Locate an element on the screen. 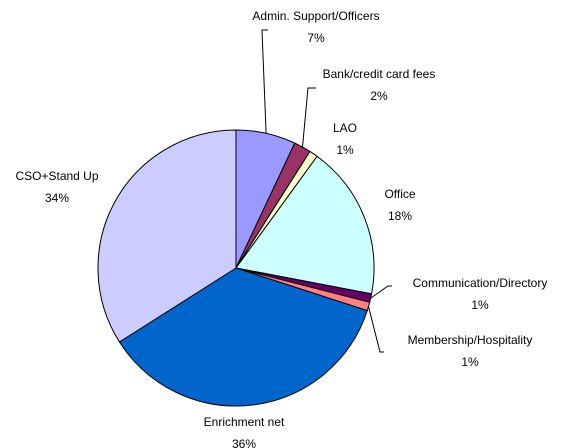  slice-percent-membership-hospitality: 1% is located at coordinates (470, 362).